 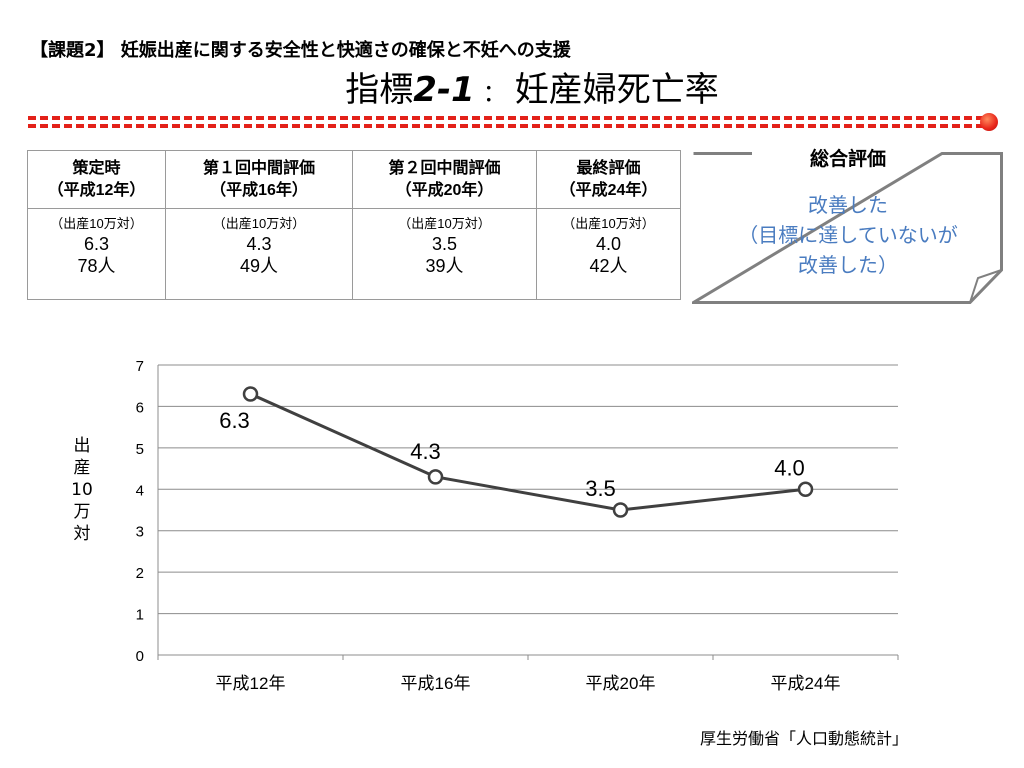 I want to click on evaluation-heading: 総合評価, so click(x=847, y=159).